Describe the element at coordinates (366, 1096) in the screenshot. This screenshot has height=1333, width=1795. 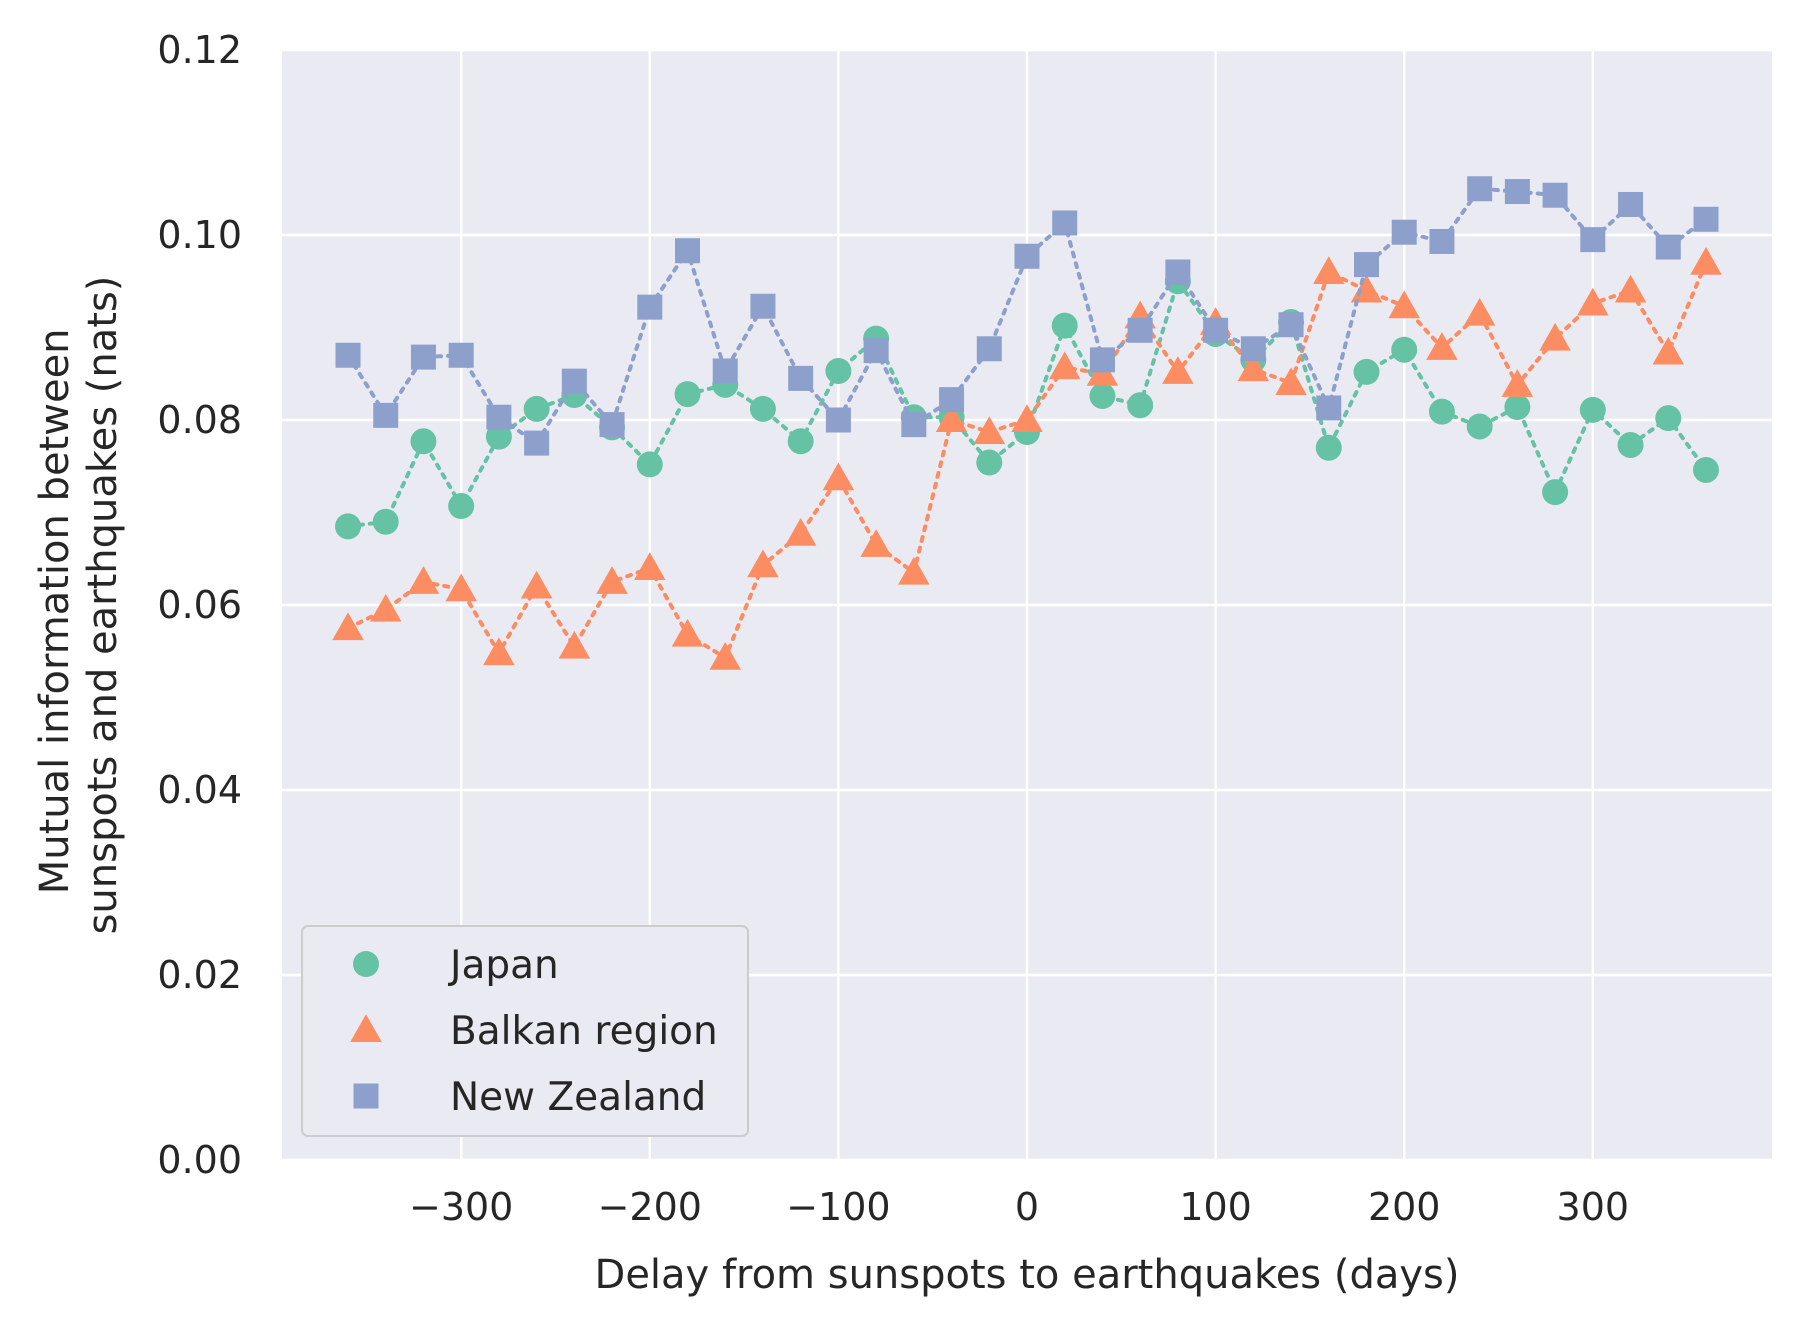
I see `legend-marker-new-zealand` at that location.